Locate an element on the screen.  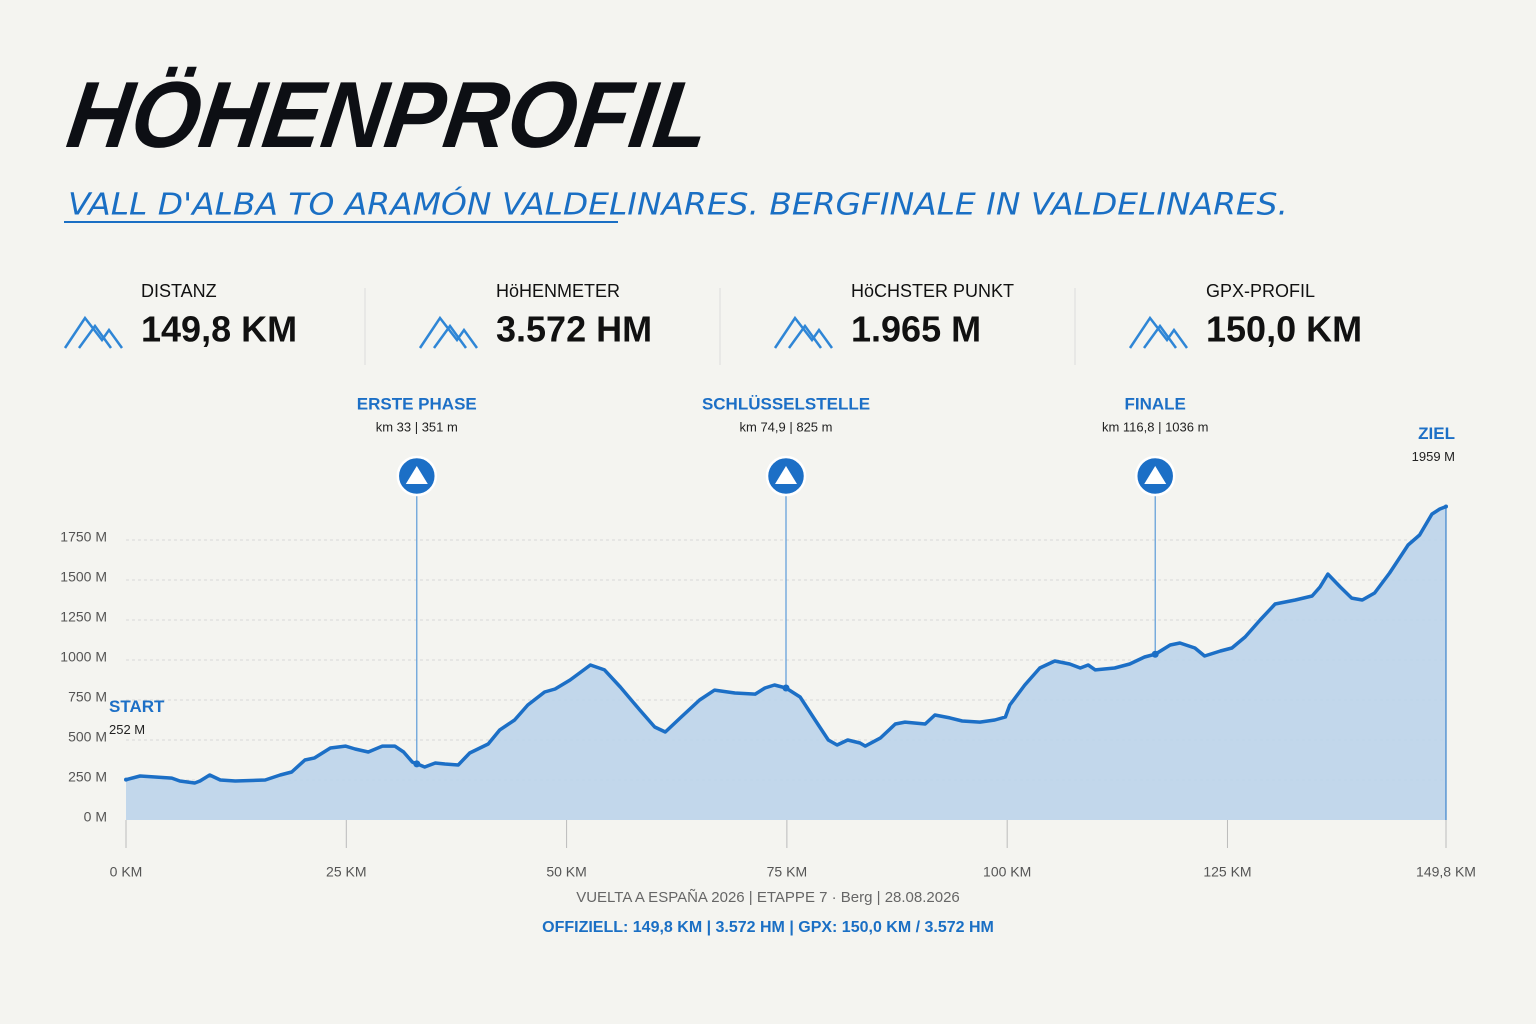
annotation-label: 252 M is located at coordinates (127, 729).